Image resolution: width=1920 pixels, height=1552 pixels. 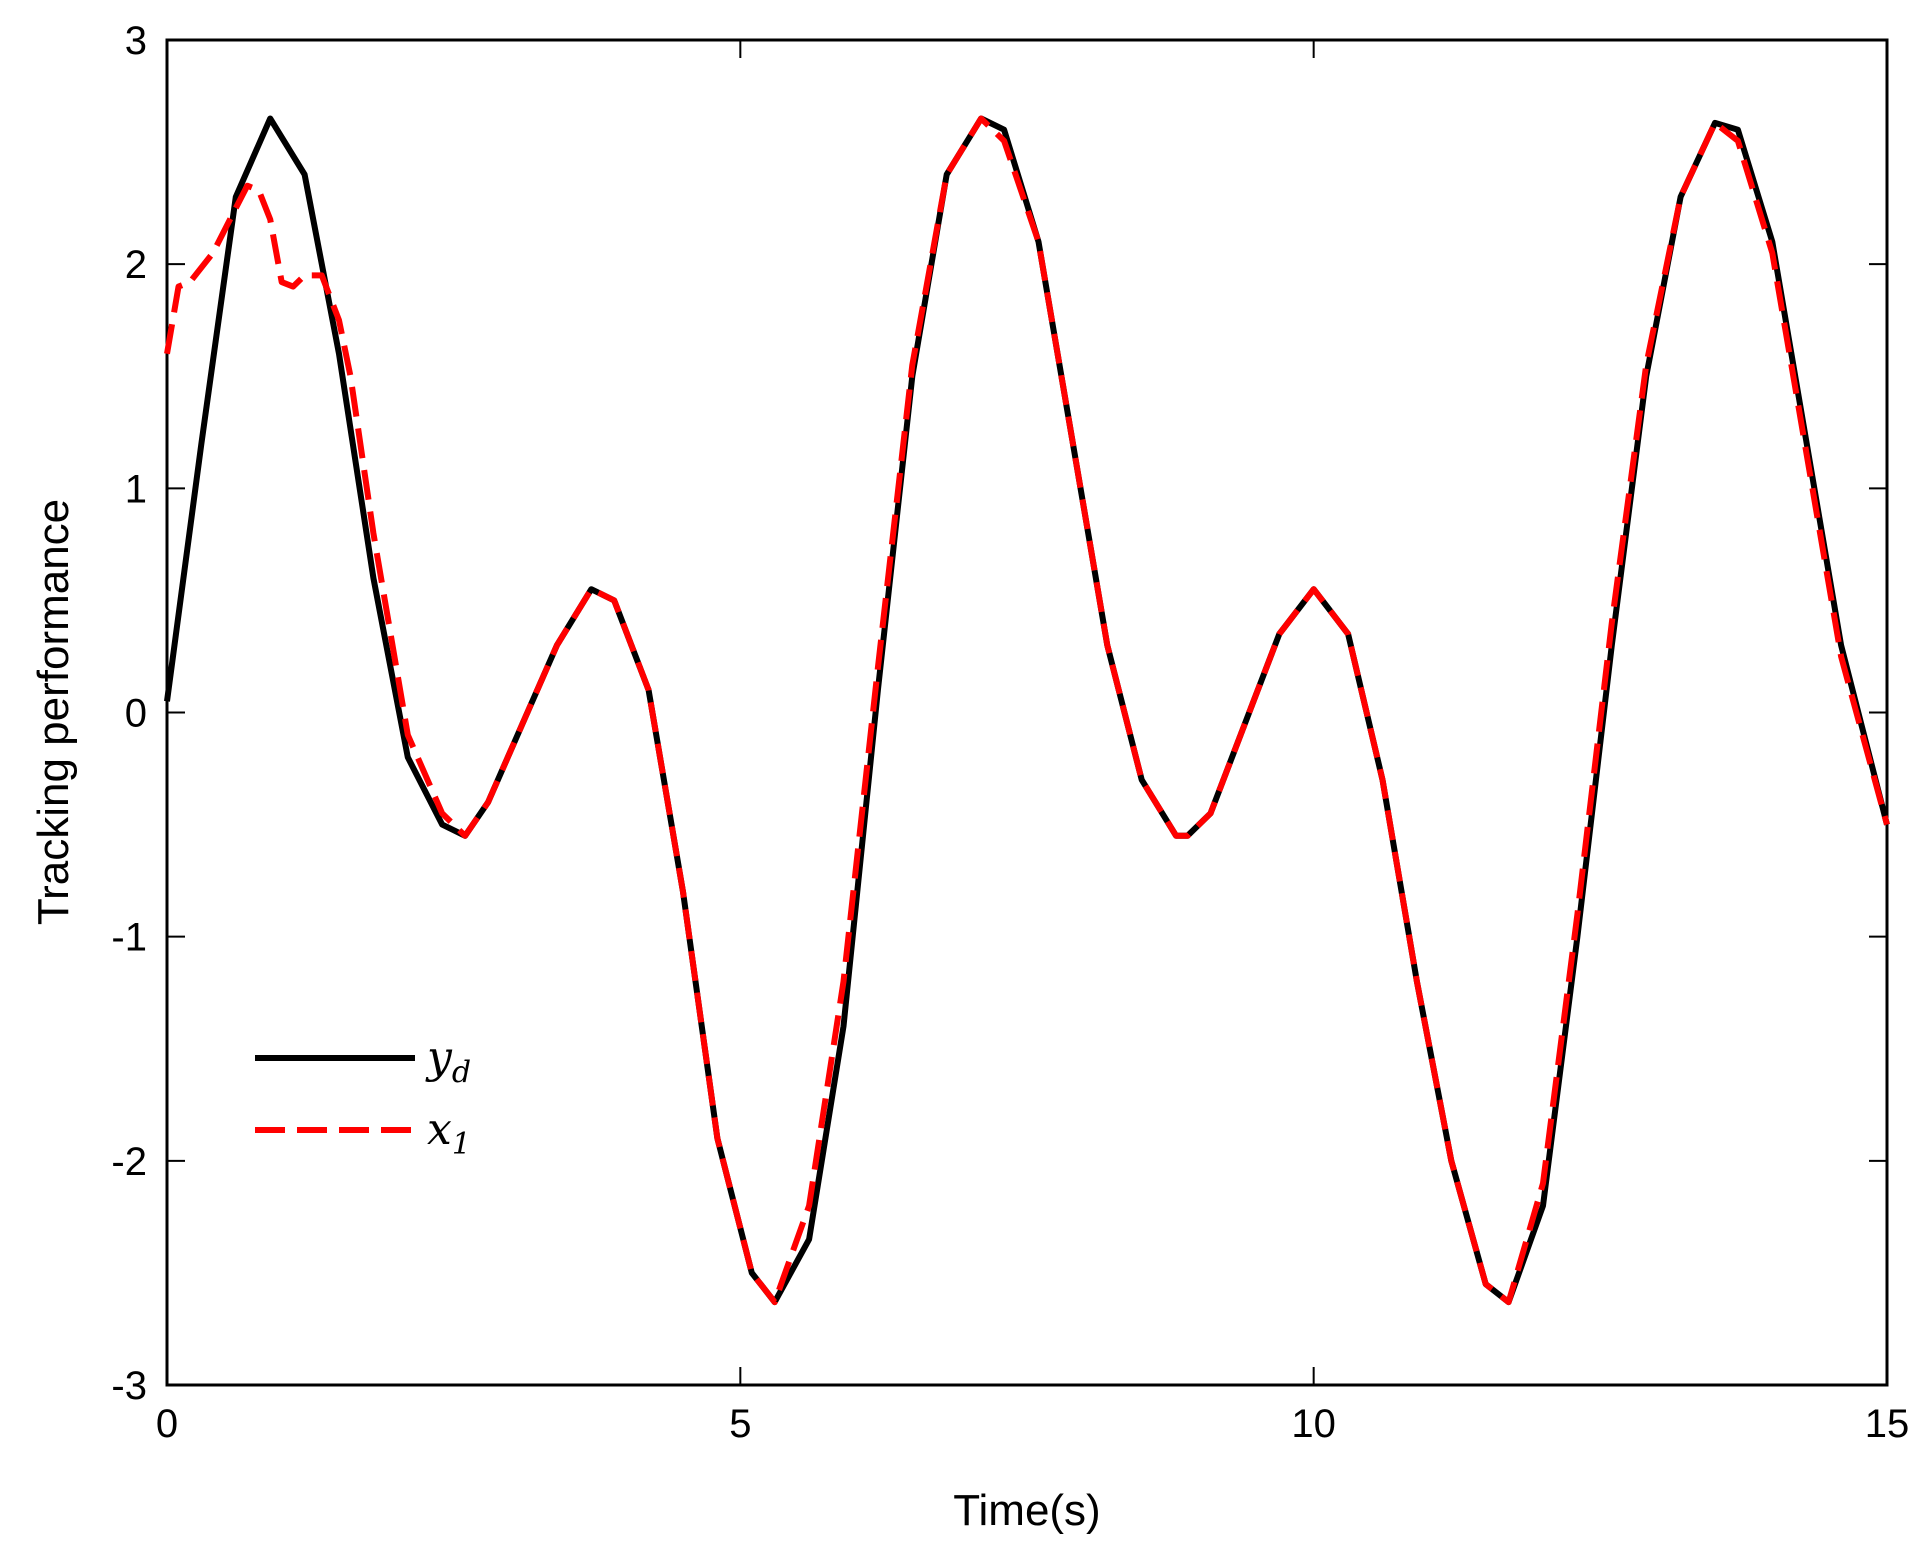 I want to click on x-axis-title: Time(s), so click(x=1026, y=1510).